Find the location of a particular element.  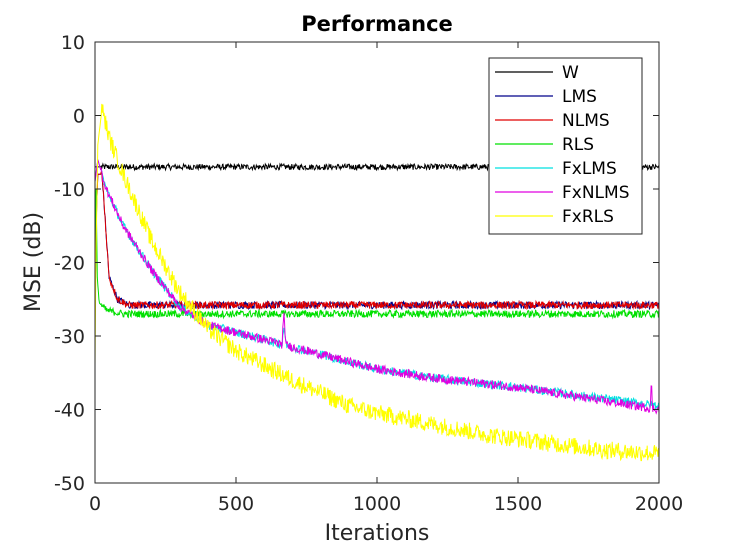

x-axis-label: Iterations is located at coordinates (377, 533).